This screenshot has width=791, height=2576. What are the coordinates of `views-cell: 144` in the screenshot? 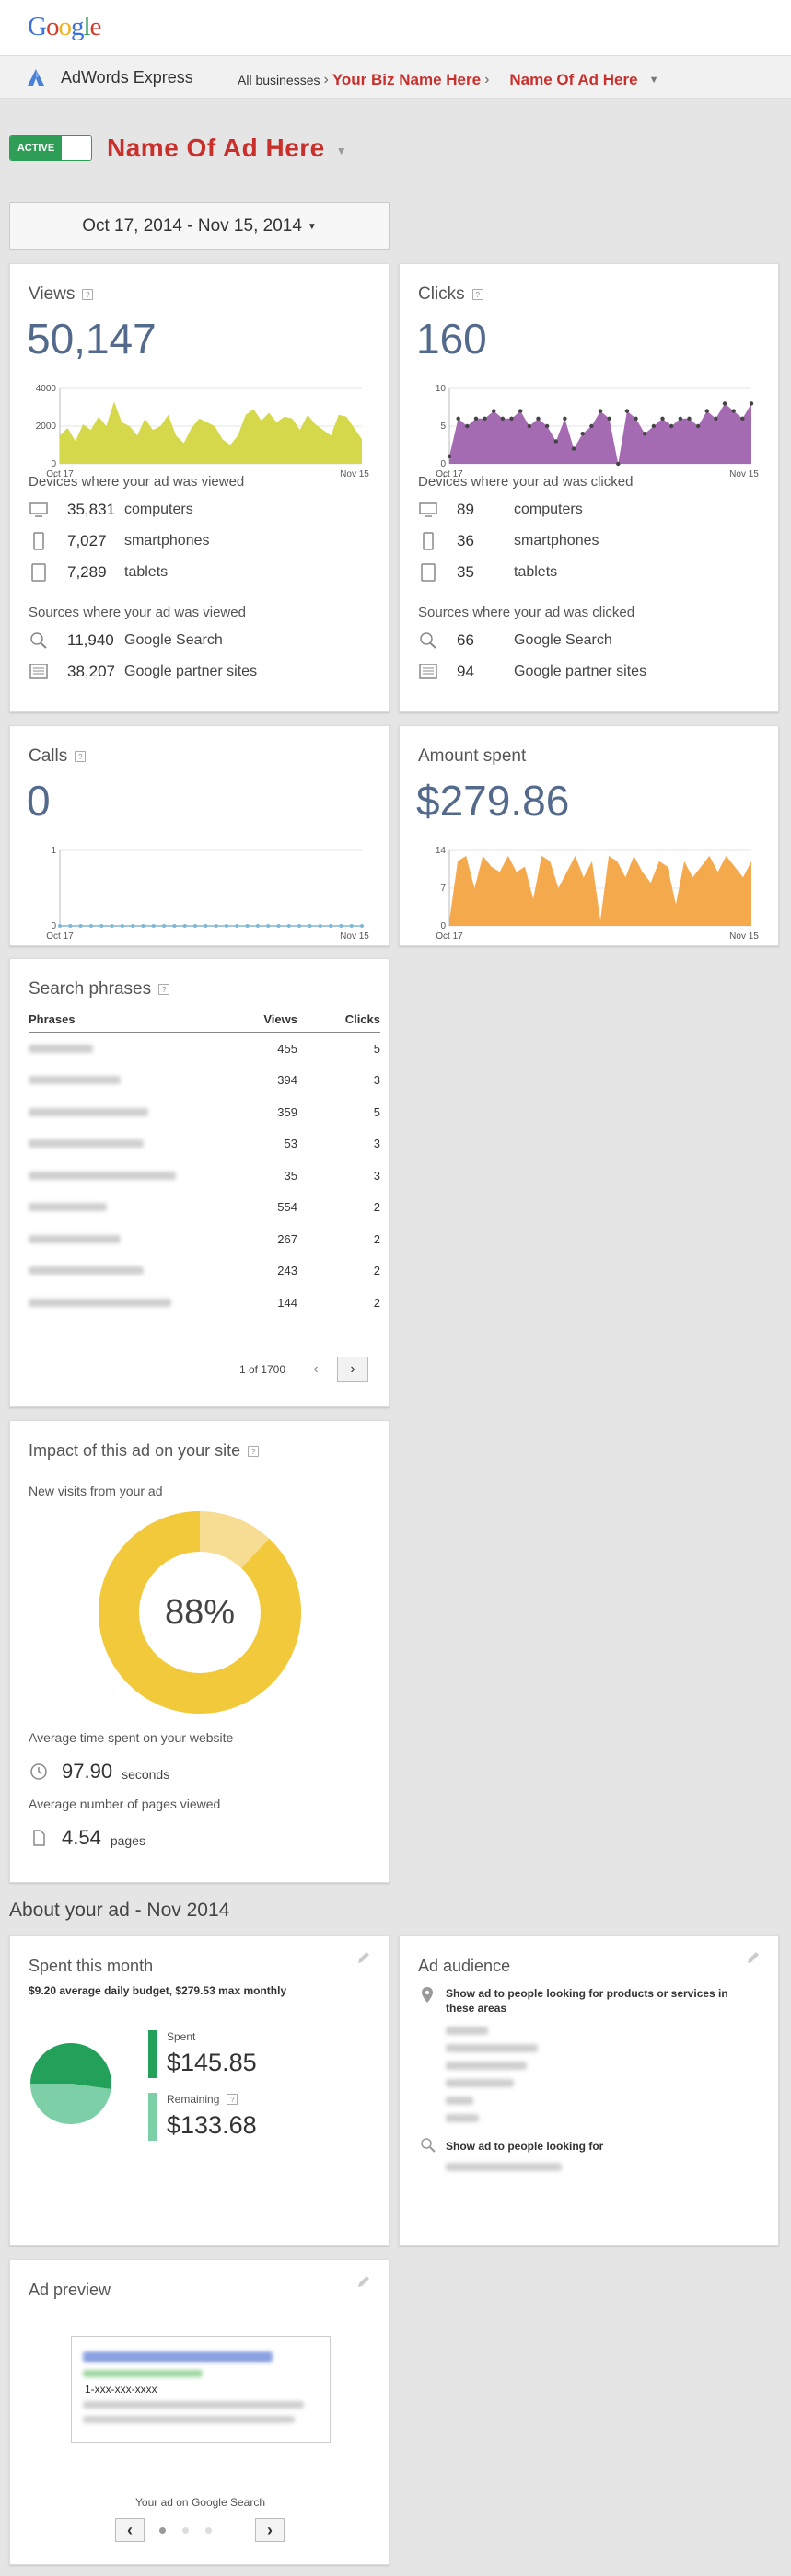 It's located at (287, 1302).